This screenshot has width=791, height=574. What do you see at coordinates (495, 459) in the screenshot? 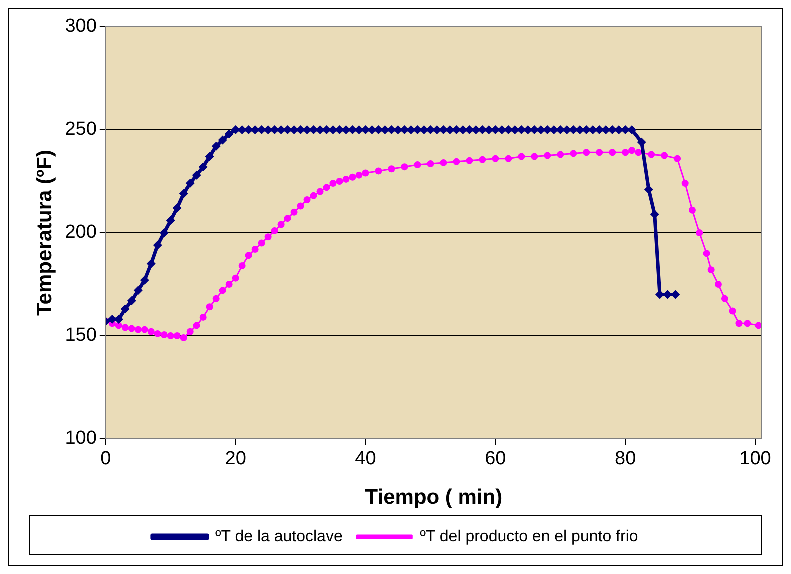
I see `x-tick-label: 60` at bounding box center [495, 459].